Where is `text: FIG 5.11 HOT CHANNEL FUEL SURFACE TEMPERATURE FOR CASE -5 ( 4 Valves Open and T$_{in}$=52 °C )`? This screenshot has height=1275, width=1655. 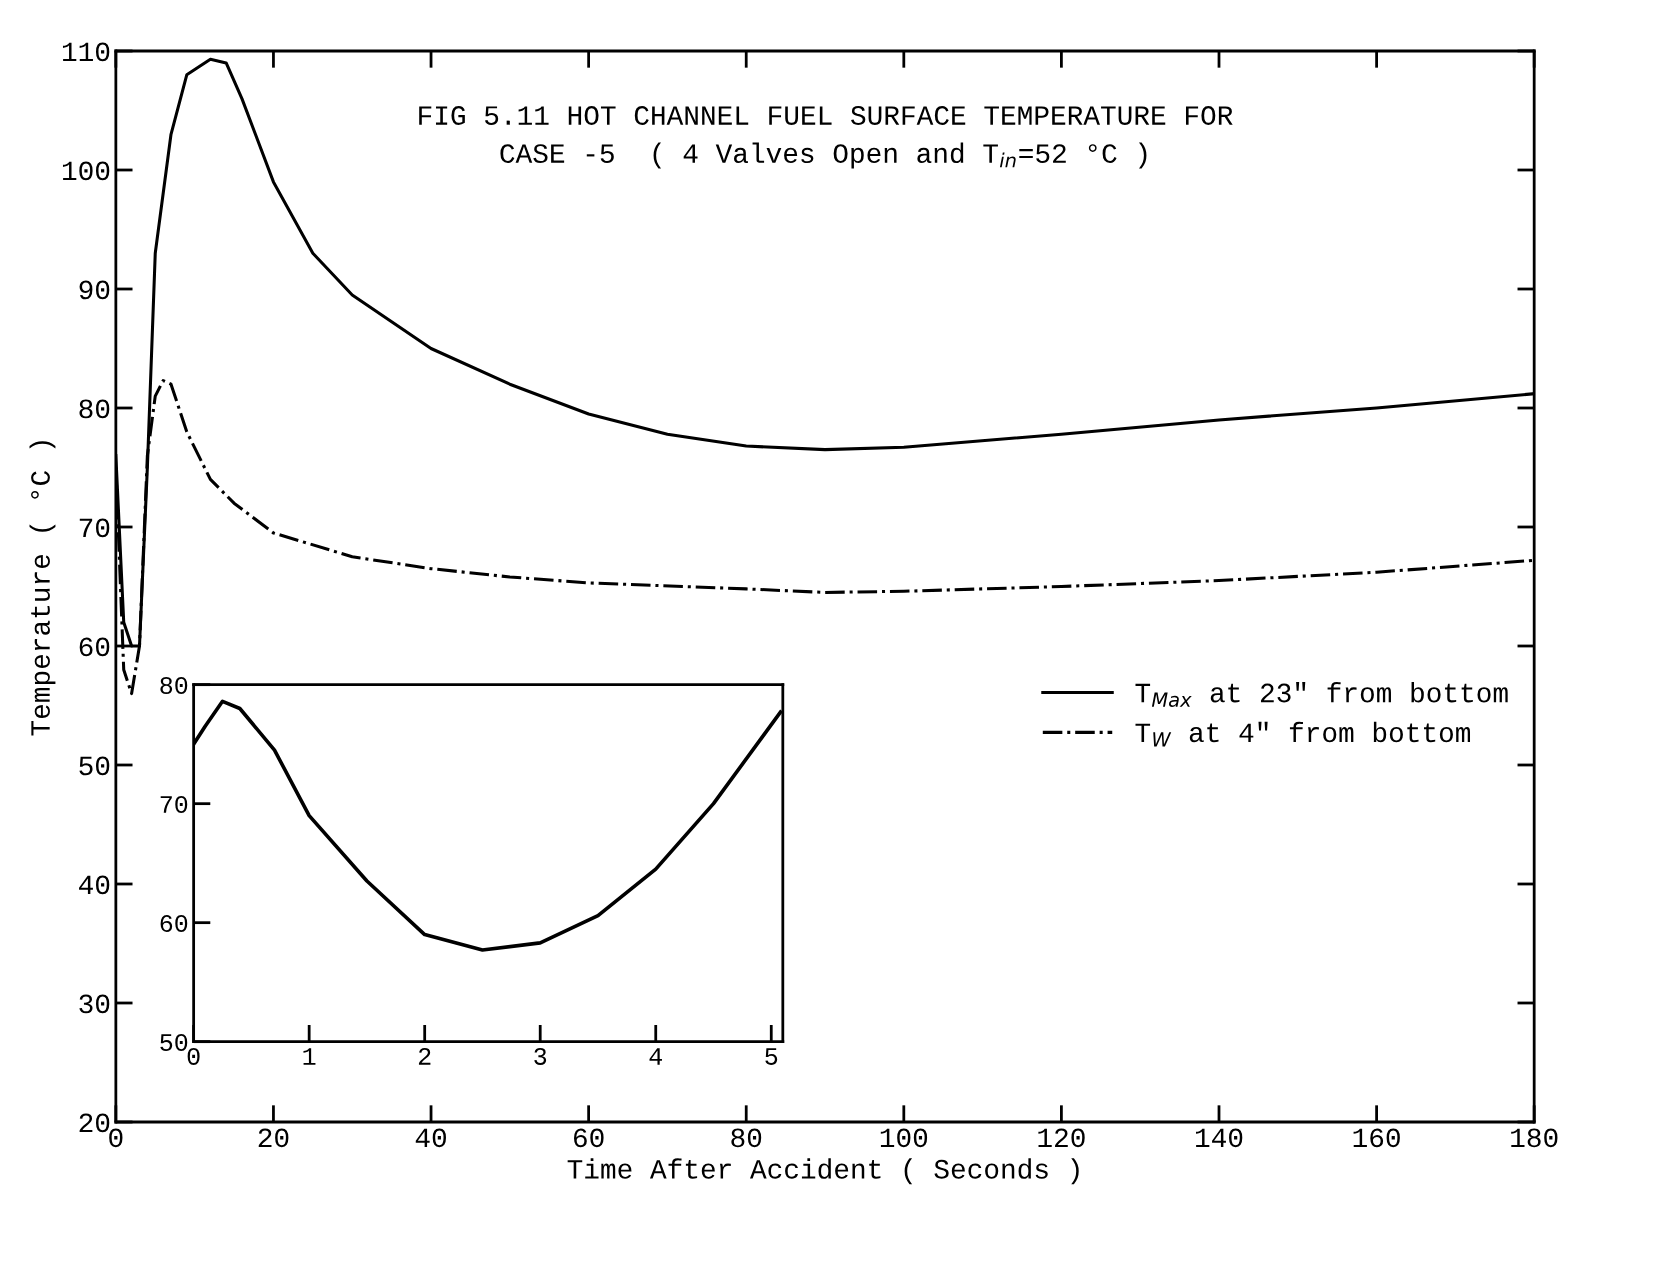 text: FIG 5.11 HOT CHANNEL FUEL SURFACE TEMPERATURE FOR CASE -5 ( 4 Valves Open and T$_{in}$=52 °C ) is located at coordinates (826, 137).